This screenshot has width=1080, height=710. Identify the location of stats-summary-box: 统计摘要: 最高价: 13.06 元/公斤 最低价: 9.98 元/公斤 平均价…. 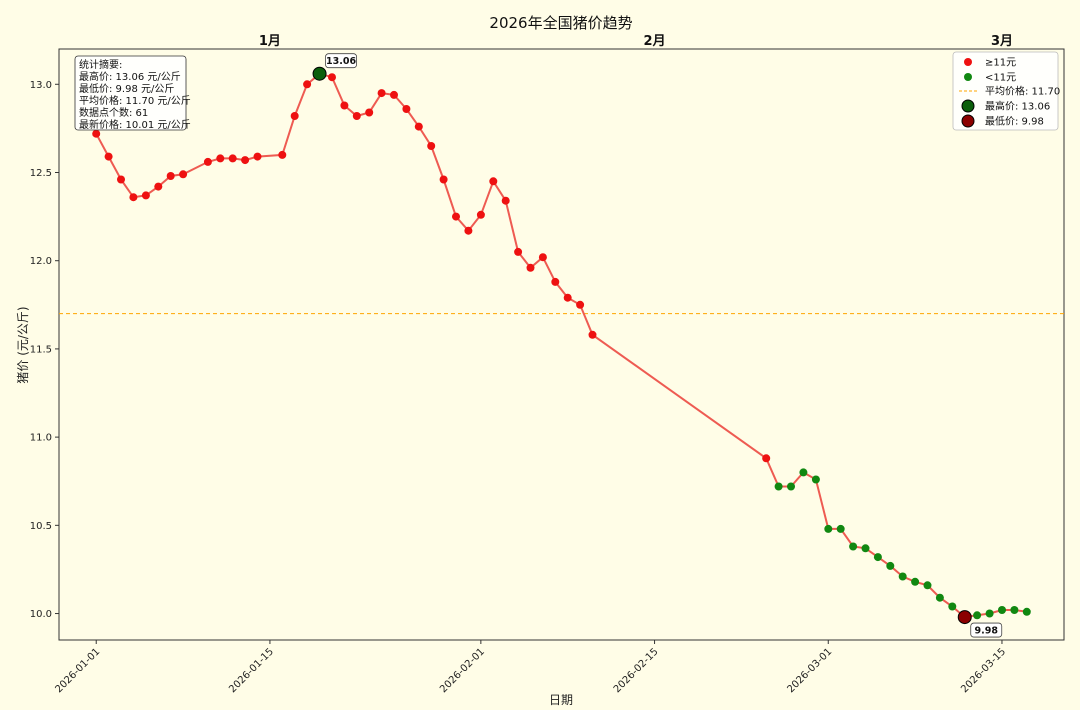
(132, 93).